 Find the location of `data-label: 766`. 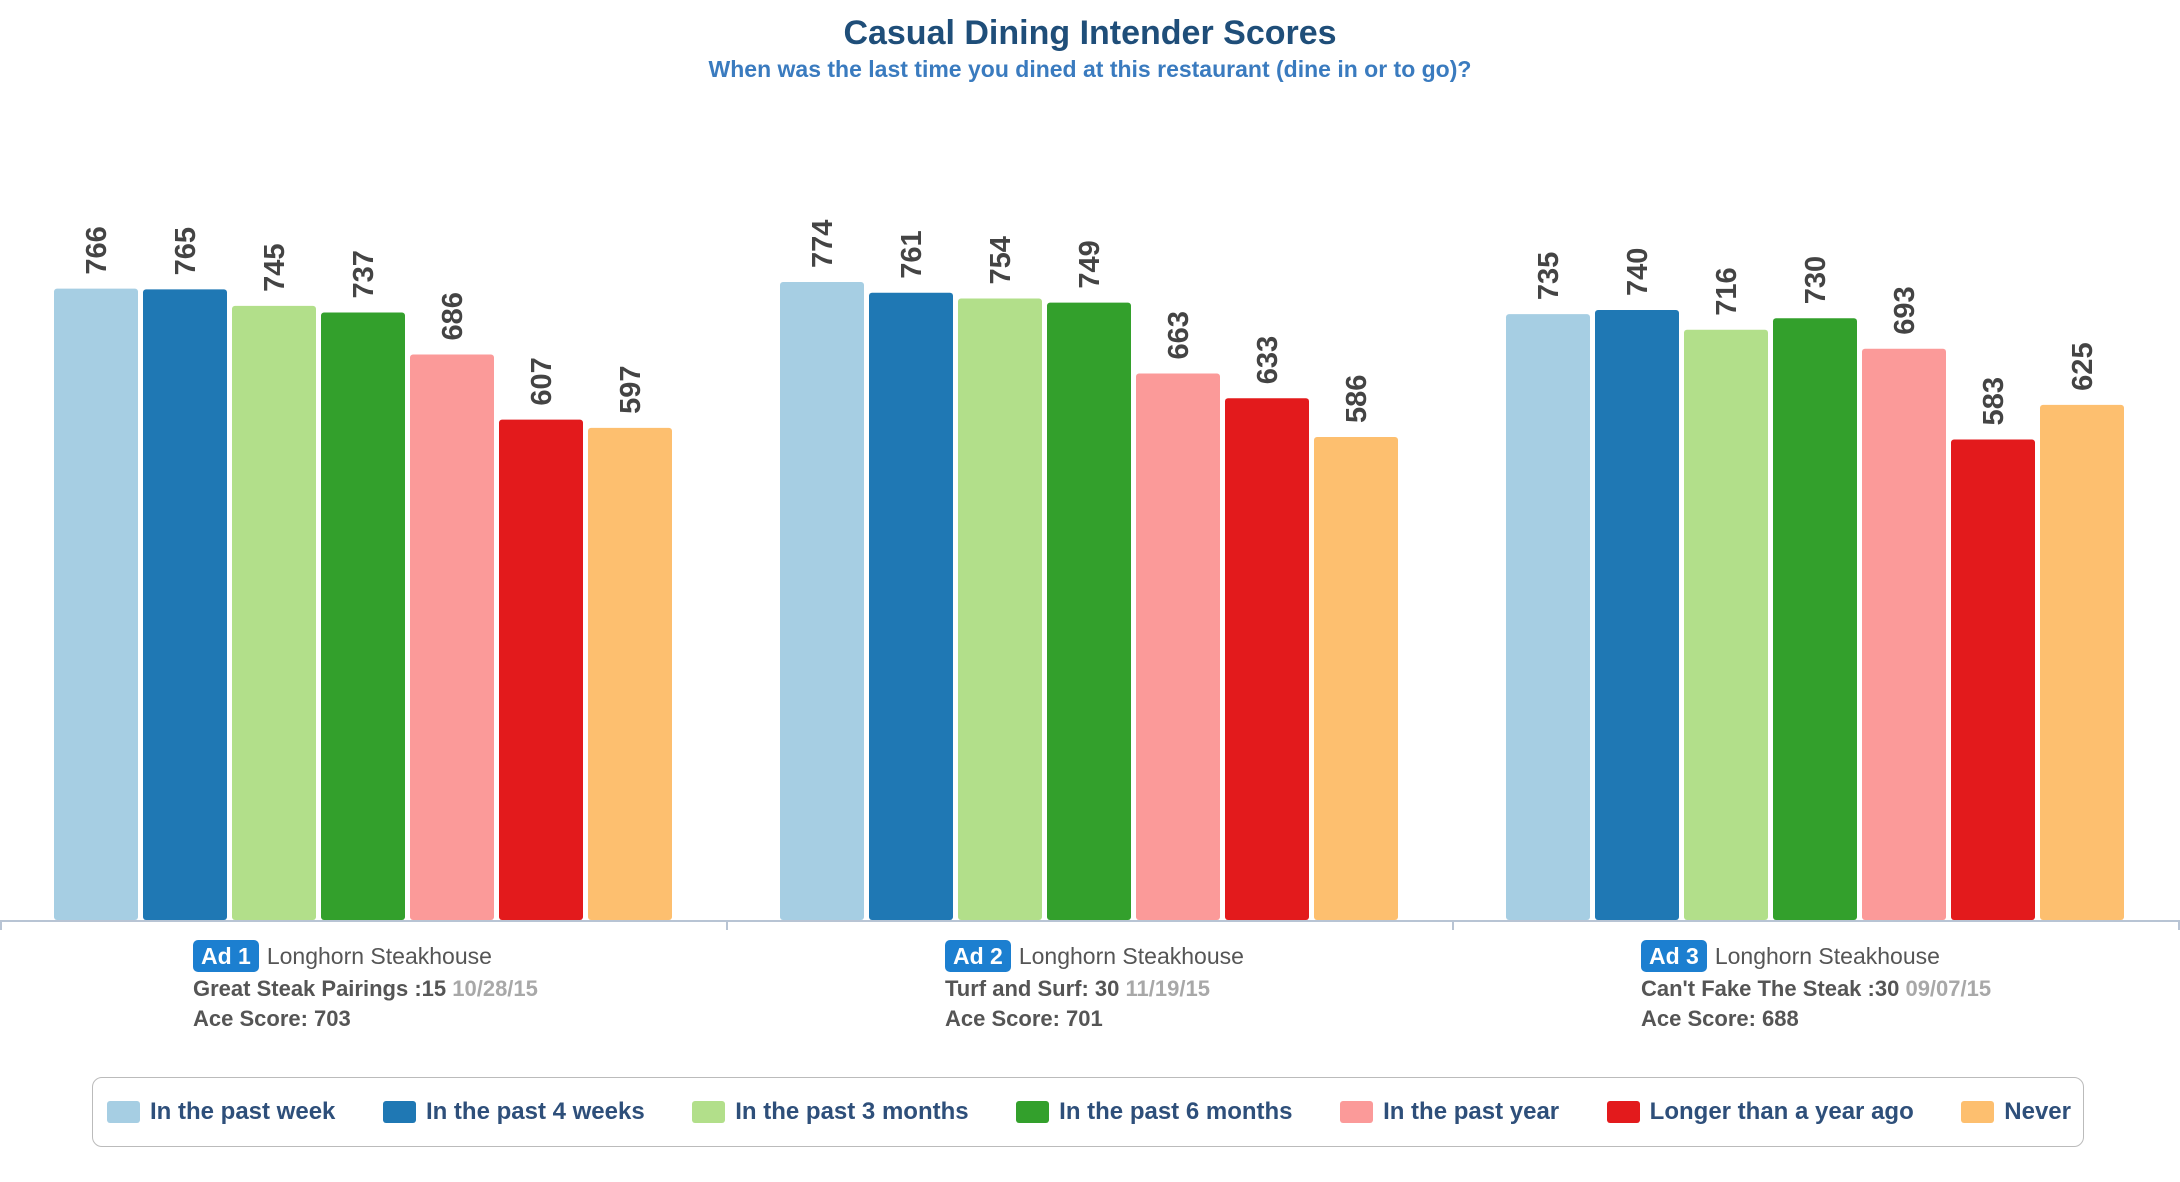

data-label: 766 is located at coordinates (97, 250).